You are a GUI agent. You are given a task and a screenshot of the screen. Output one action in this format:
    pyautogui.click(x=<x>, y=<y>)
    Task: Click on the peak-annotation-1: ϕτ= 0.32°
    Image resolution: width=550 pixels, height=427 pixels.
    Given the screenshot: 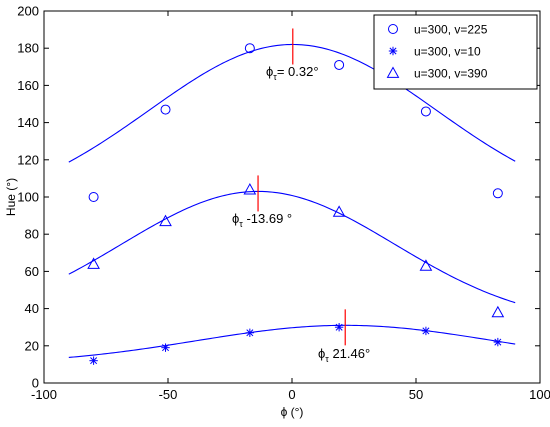 What is the action you would take?
    pyautogui.click(x=292, y=73)
    